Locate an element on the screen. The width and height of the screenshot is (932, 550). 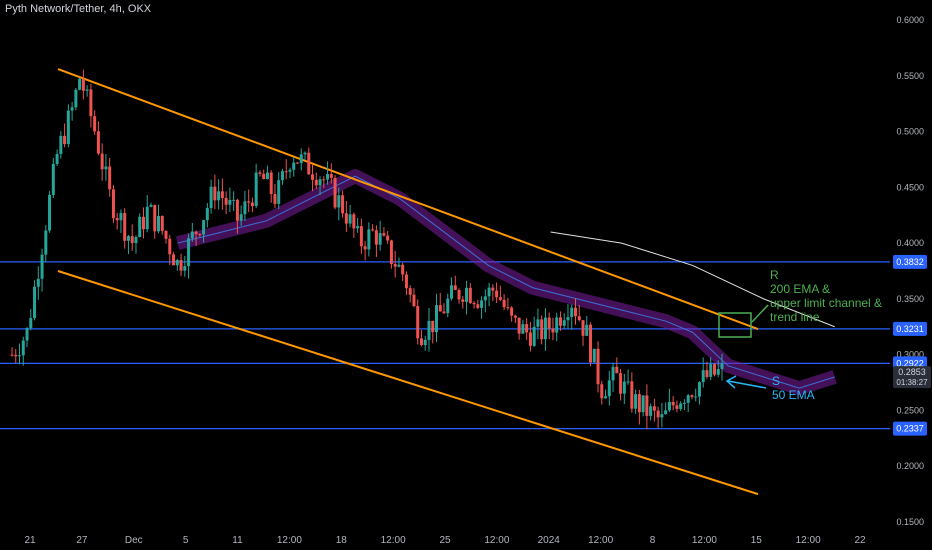
resistance-annotation-line: 200 EMA & is located at coordinates (800, 289).